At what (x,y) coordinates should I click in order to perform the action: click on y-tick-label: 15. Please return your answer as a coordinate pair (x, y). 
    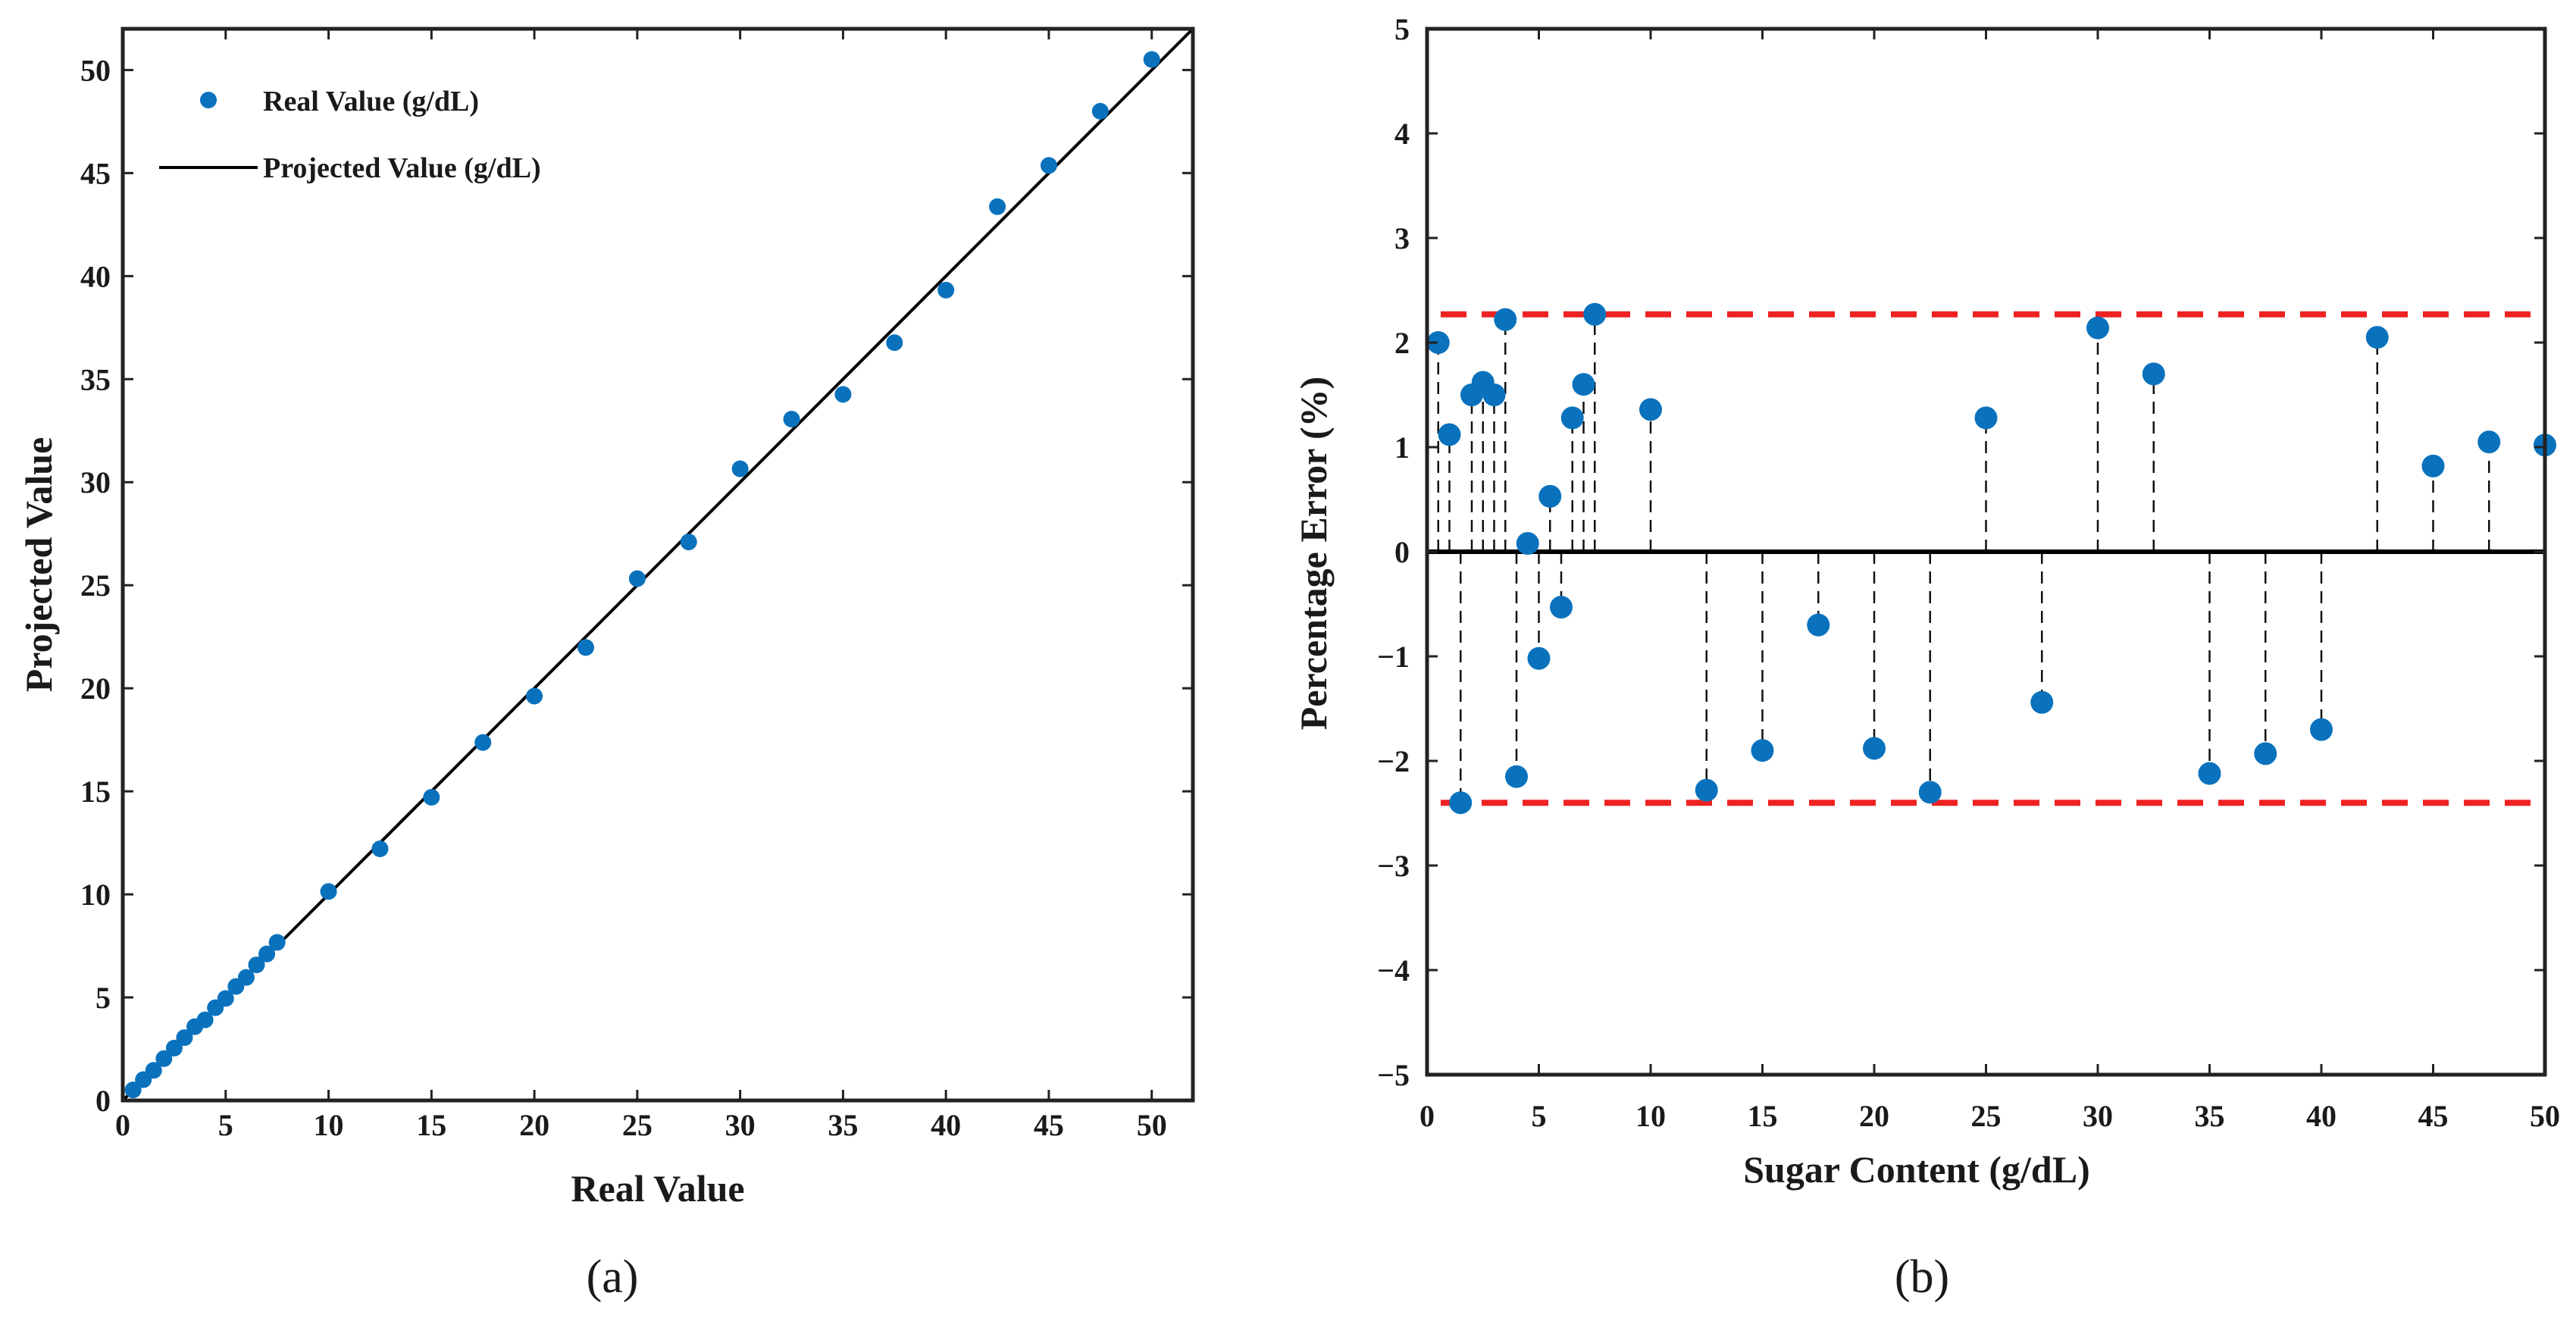
    Looking at the image, I should click on (95, 792).